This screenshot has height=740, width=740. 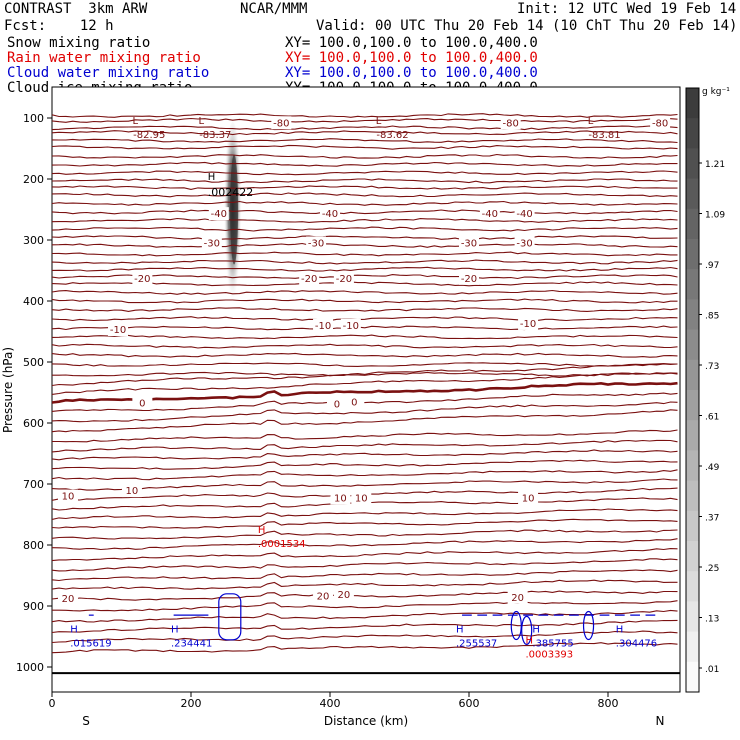 I want to click on minimum-value-label: -83.62, so click(x=392, y=135).